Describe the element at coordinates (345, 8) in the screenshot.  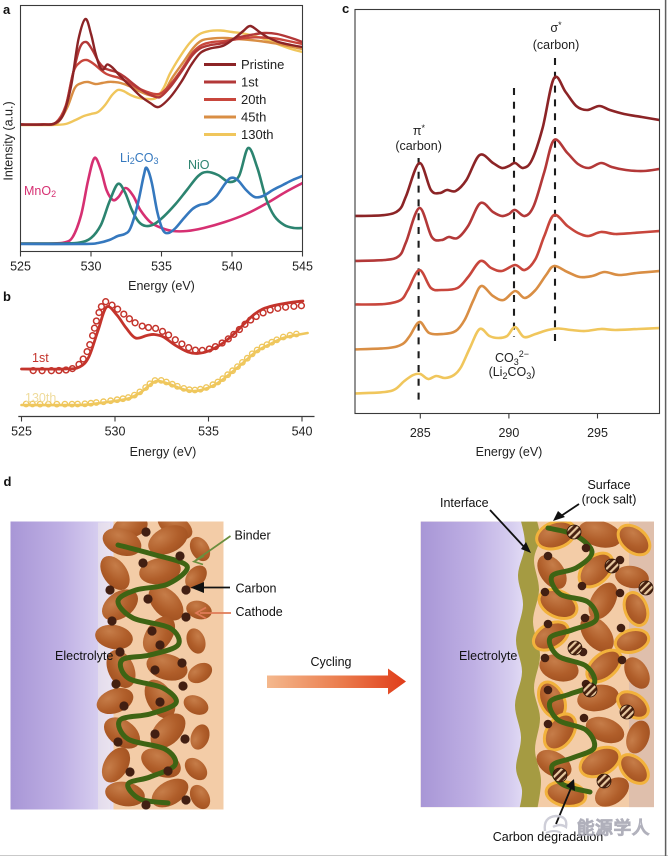
I see `svg-text: c` at that location.